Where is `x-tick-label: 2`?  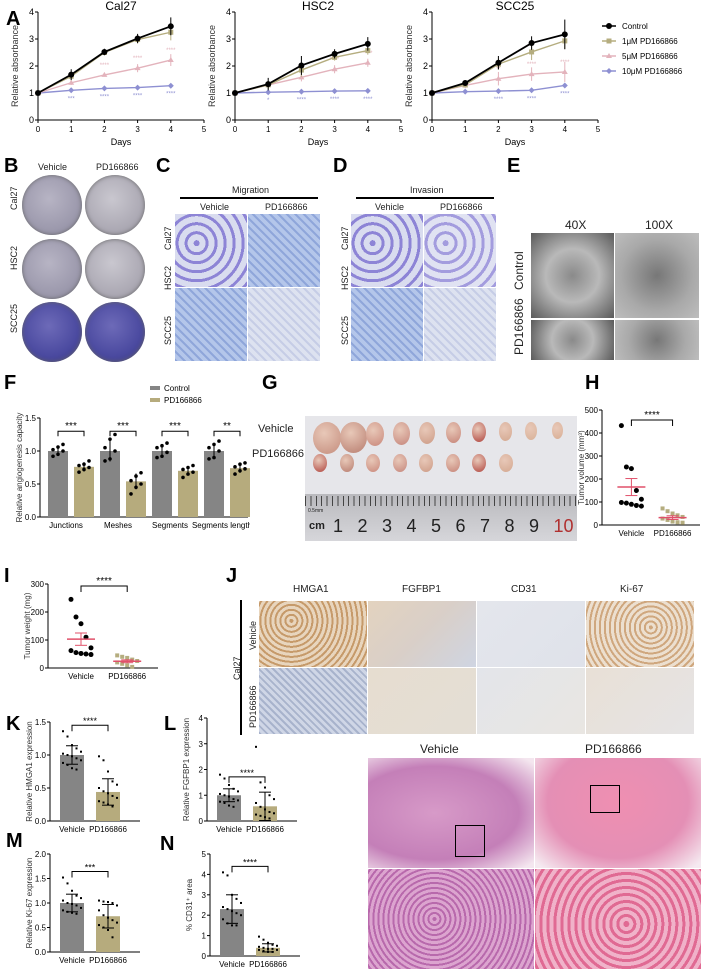
x-tick-label: 2 is located at coordinates (498, 129).